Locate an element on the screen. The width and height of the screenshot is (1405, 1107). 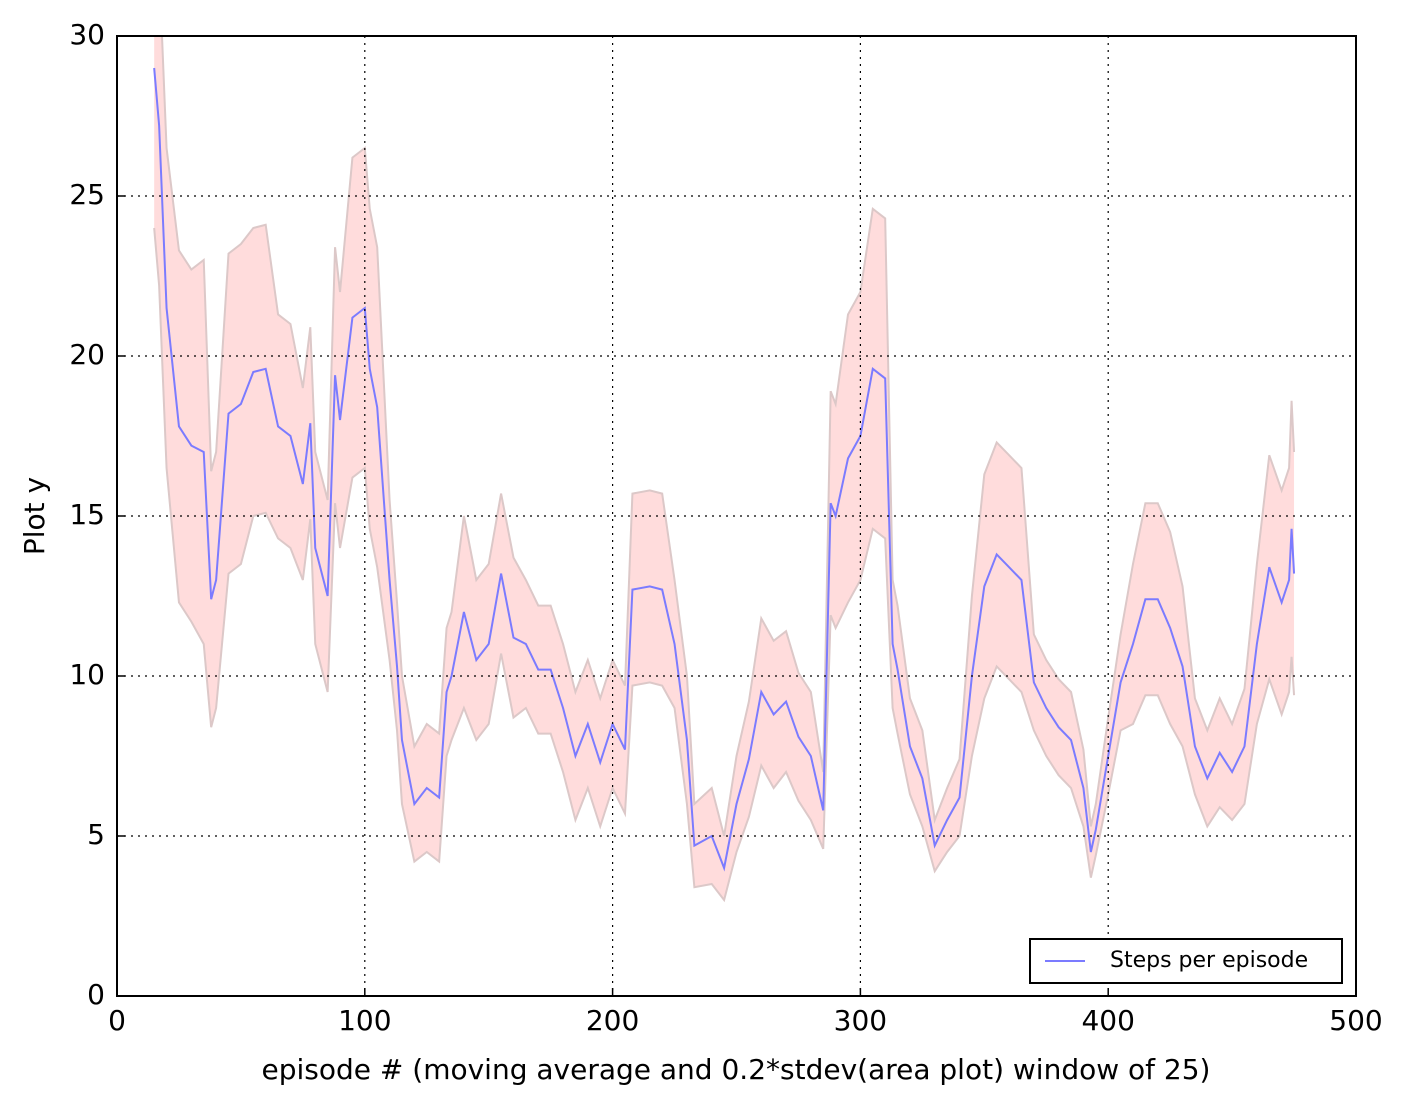
y-tick-label: 15 is located at coordinates (87, 514).